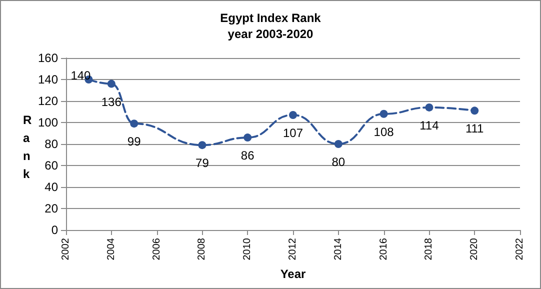 Image resolution: width=541 pixels, height=289 pixels. Describe the element at coordinates (474, 249) in the screenshot. I see `x-tick-label: 2020` at that location.